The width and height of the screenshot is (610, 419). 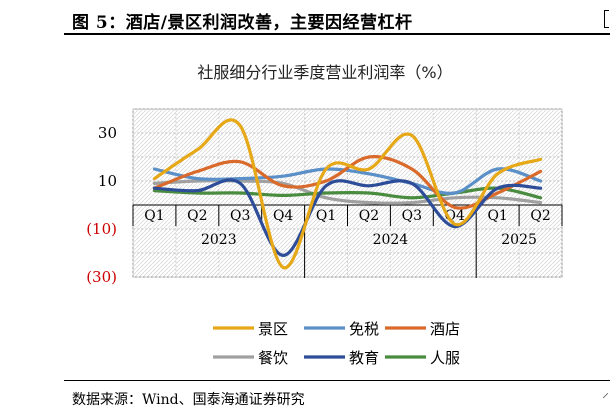 I want to click on year-label: 2024, so click(x=391, y=240).